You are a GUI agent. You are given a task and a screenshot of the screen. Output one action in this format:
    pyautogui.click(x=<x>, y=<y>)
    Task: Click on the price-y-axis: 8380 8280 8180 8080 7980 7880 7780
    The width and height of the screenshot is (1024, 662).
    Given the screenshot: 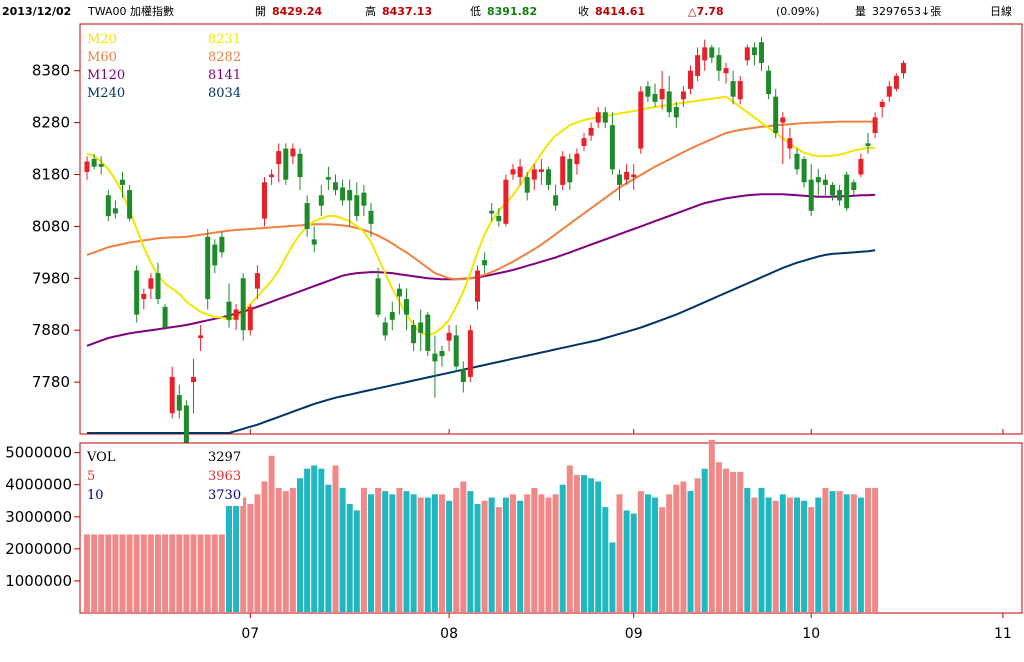 What is the action you would take?
    pyautogui.click(x=56, y=226)
    